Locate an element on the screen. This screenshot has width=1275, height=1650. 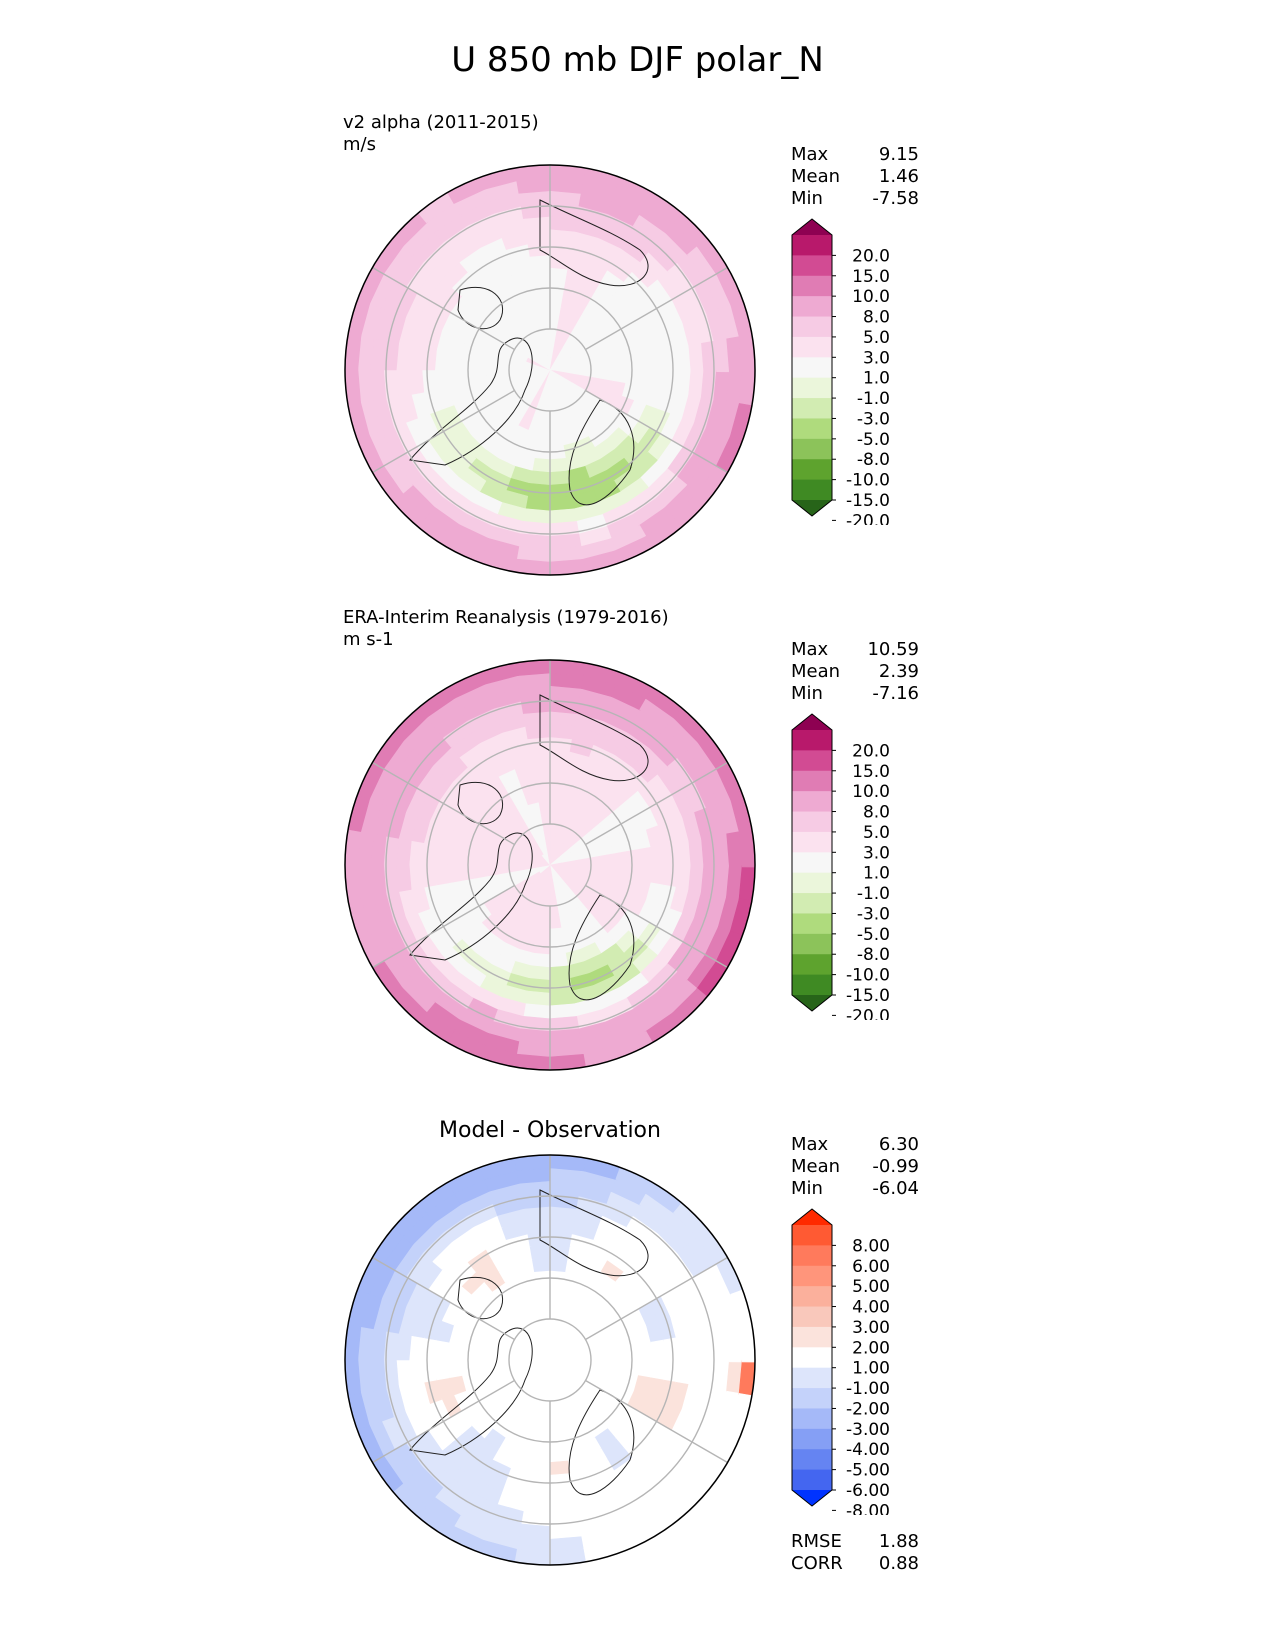
colorbar-tick-label: 3.00 is located at coordinates (871, 1328).